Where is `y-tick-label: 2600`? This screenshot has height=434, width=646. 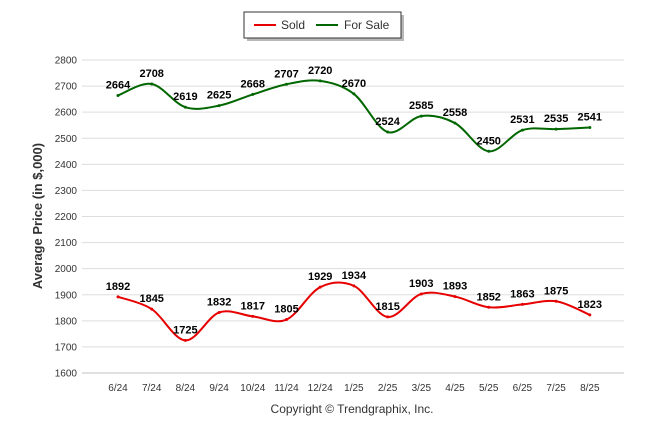
y-tick-label: 2600 is located at coordinates (66, 113).